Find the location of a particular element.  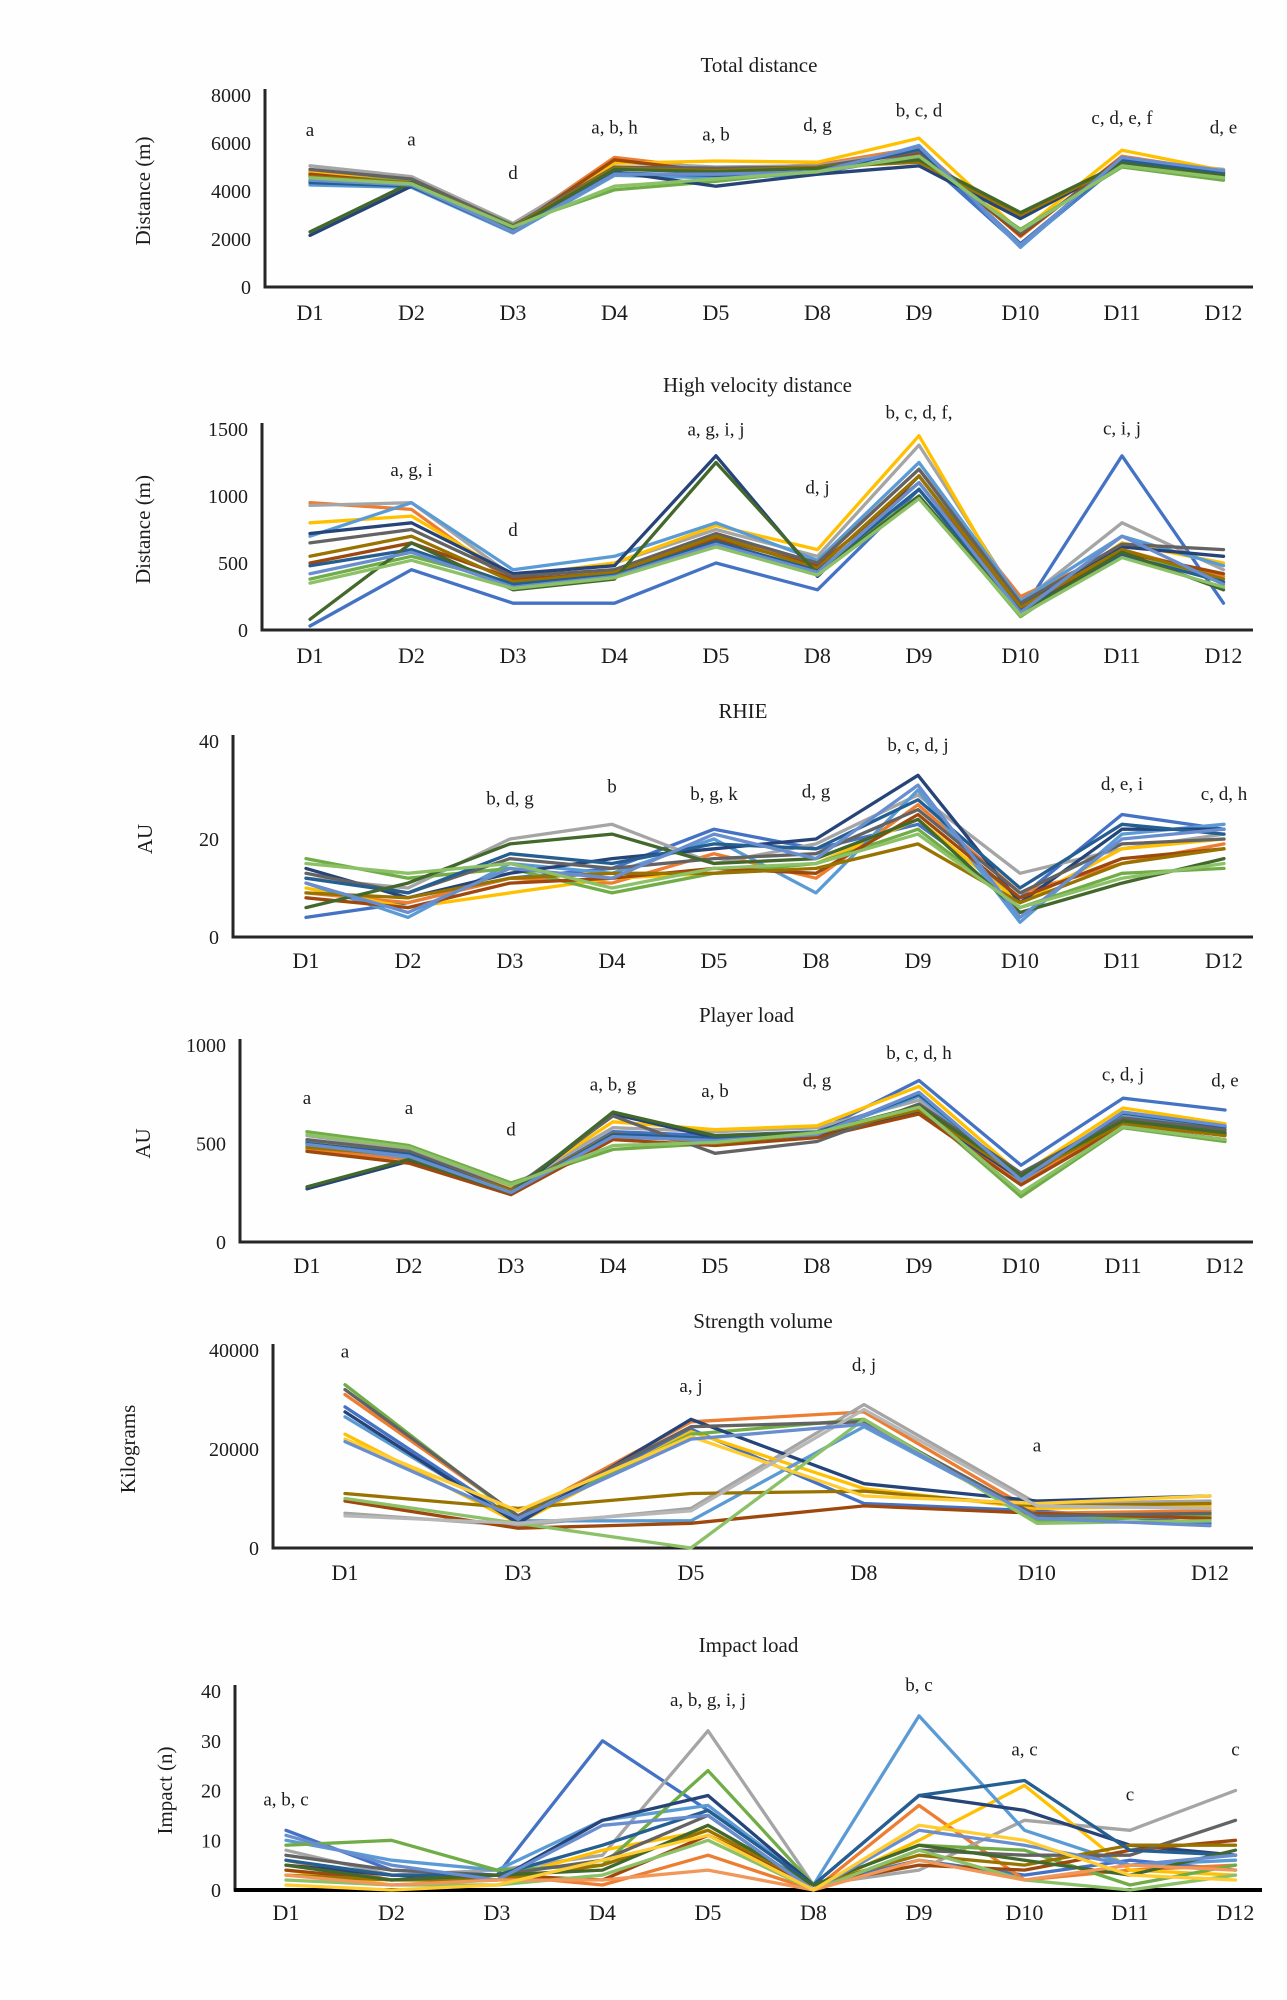

chart-title: RHIE is located at coordinates (743, 711).